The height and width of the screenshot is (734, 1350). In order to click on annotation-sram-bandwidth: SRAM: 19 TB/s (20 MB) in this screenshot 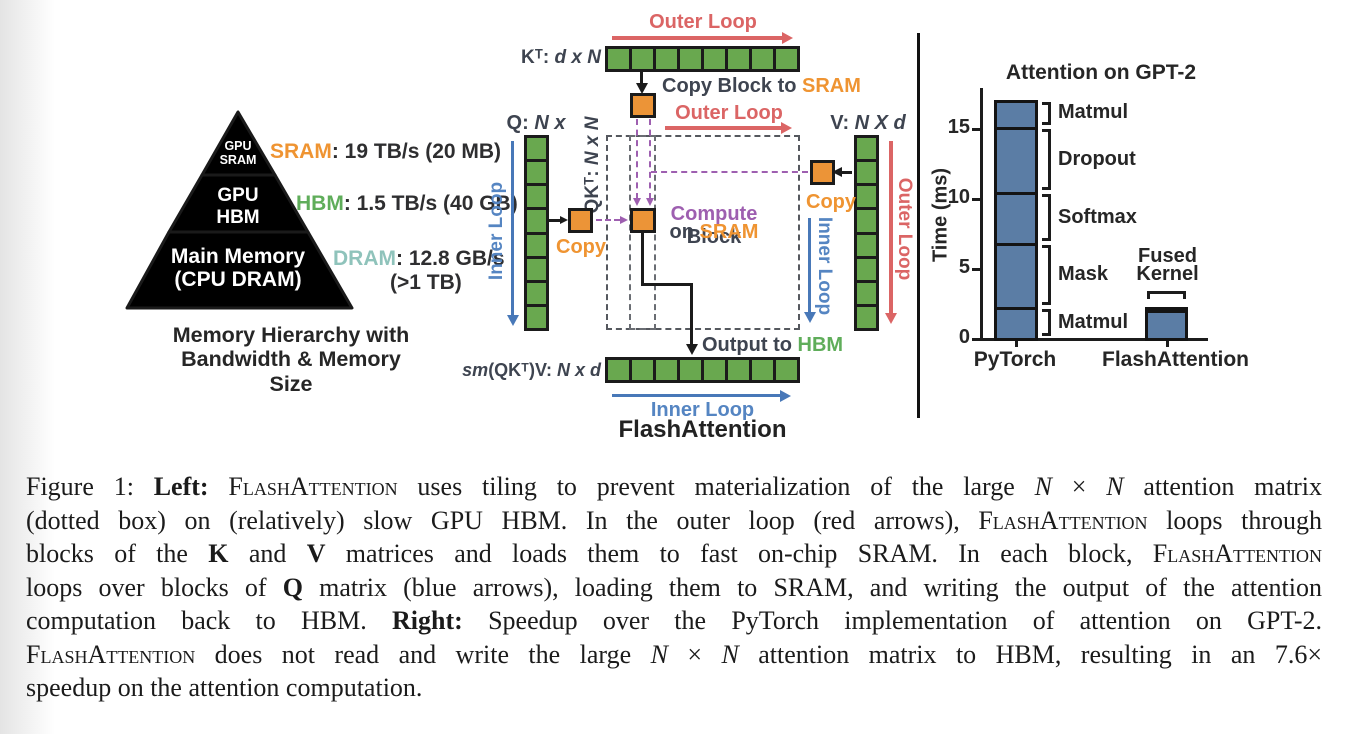, I will do `click(385, 152)`.